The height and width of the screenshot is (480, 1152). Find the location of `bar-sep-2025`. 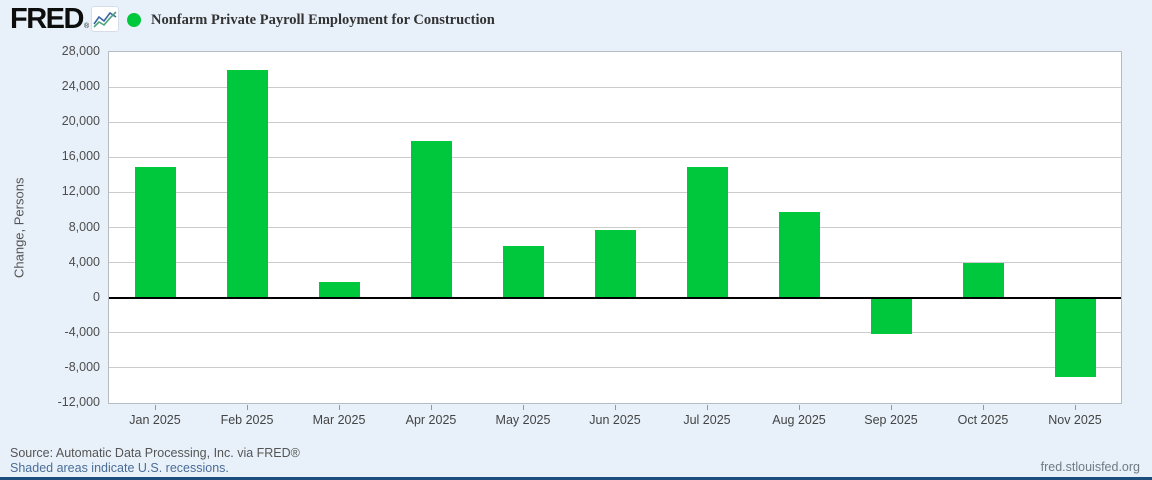

bar-sep-2025 is located at coordinates (891, 315).